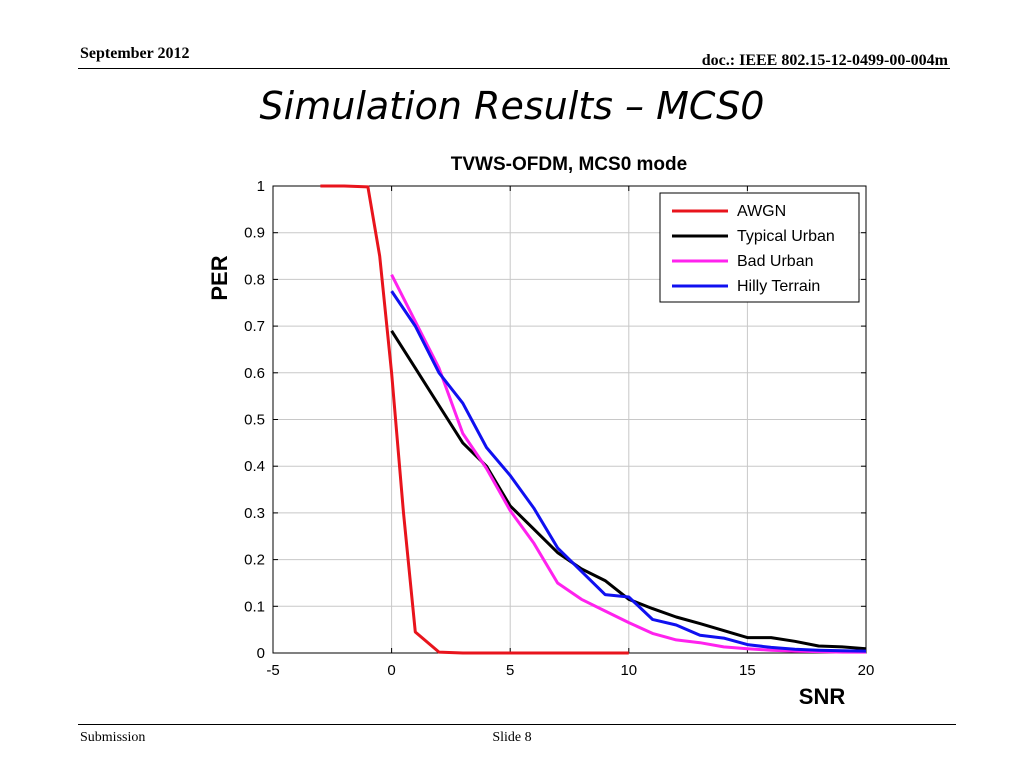 This screenshot has width=1024, height=768. What do you see at coordinates (512, 737) in the screenshot?
I see `footer-slide-number: Slide 8` at bounding box center [512, 737].